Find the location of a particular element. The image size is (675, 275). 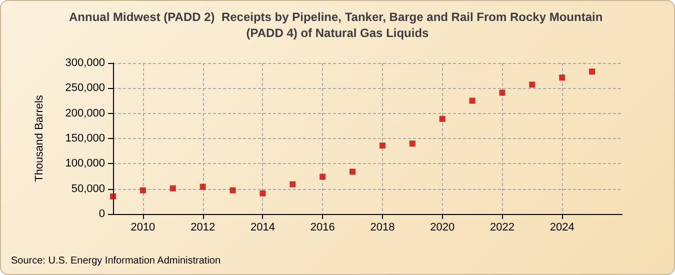

x-tick-label: 2020 is located at coordinates (442, 228).